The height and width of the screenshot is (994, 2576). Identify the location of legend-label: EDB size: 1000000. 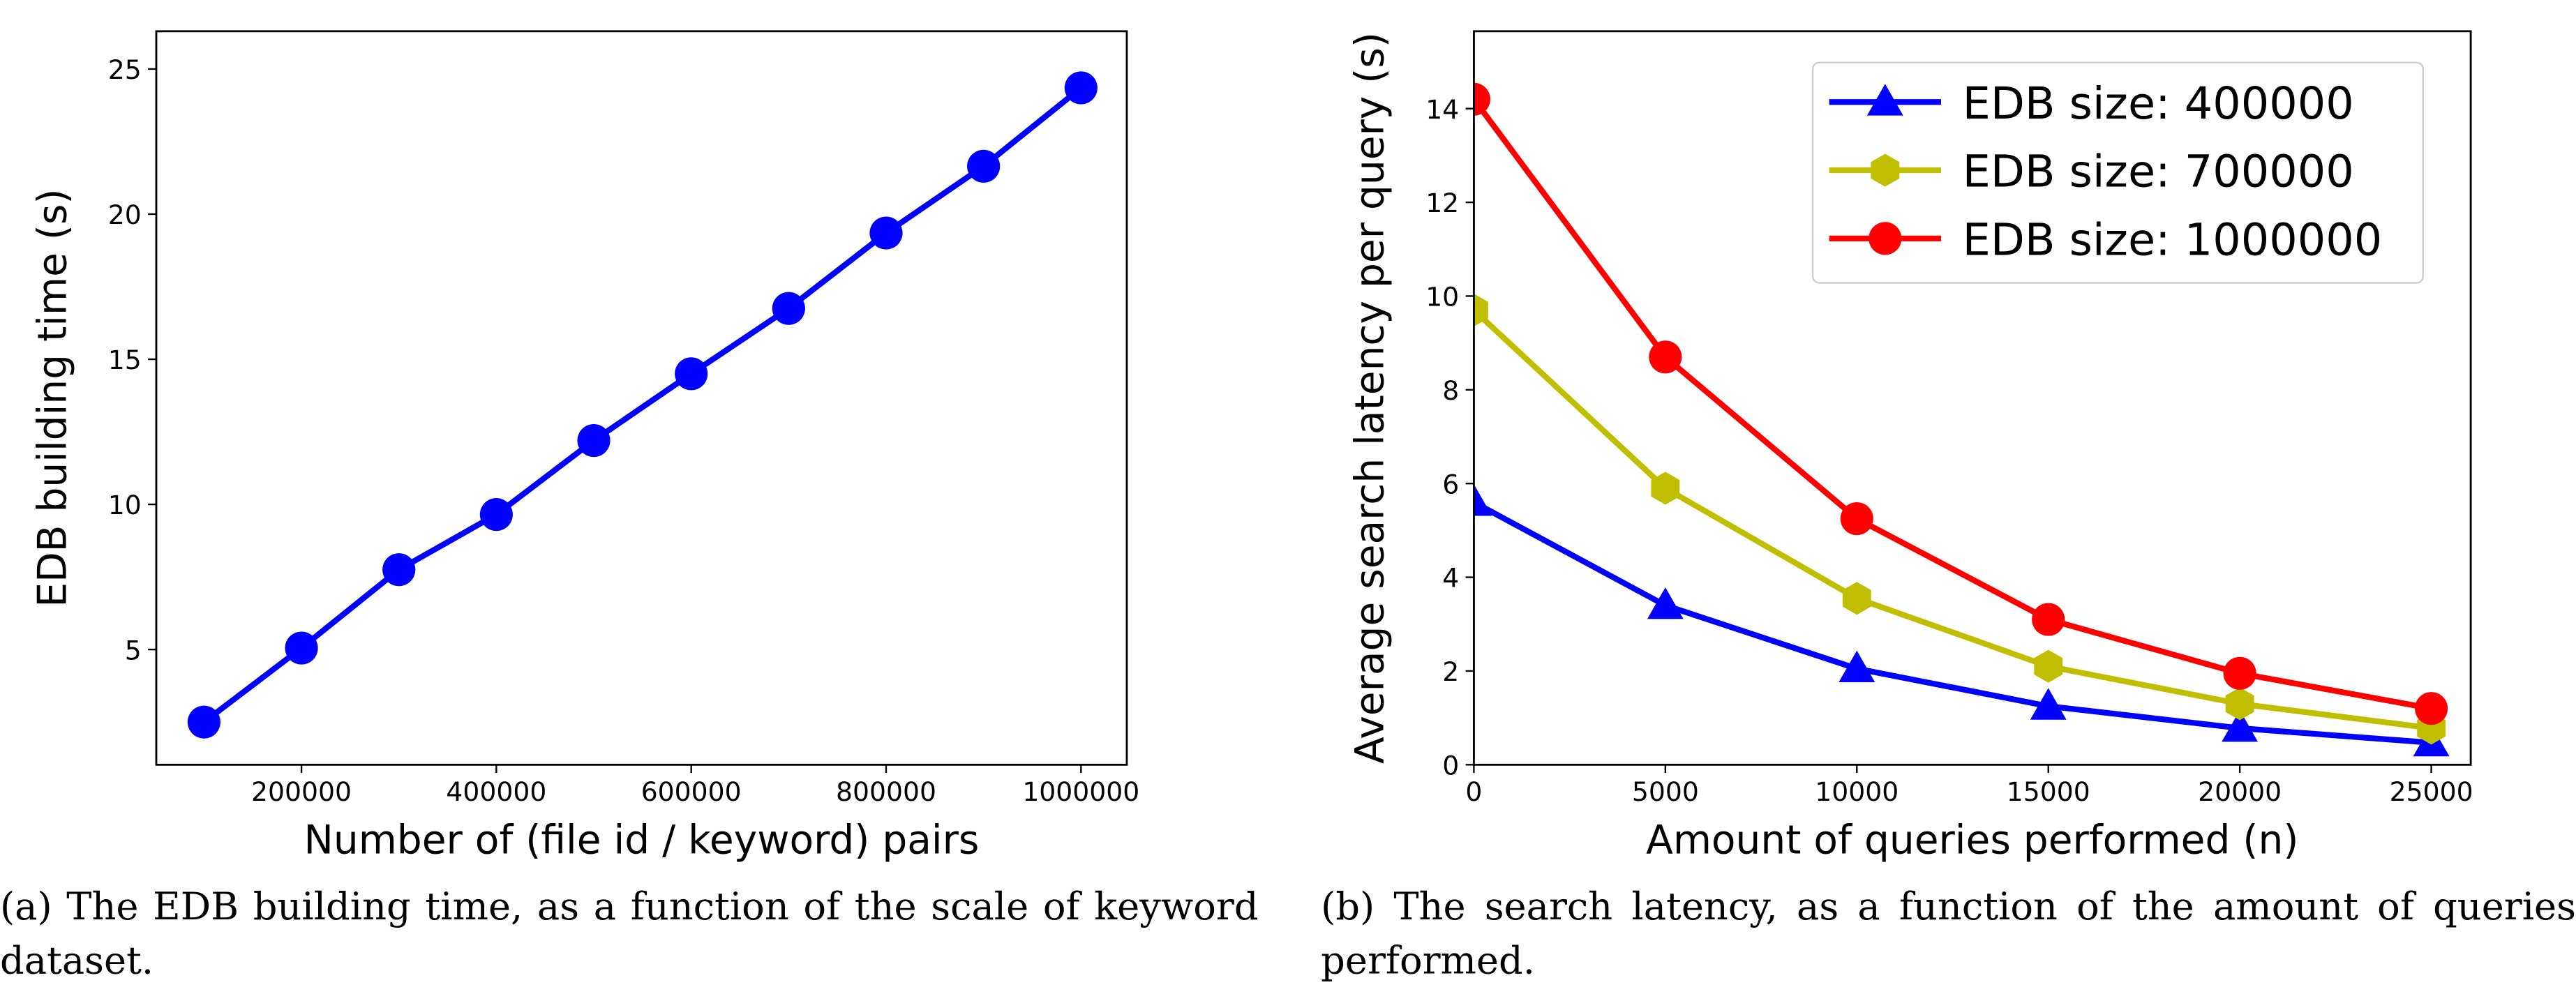
(2173, 240).